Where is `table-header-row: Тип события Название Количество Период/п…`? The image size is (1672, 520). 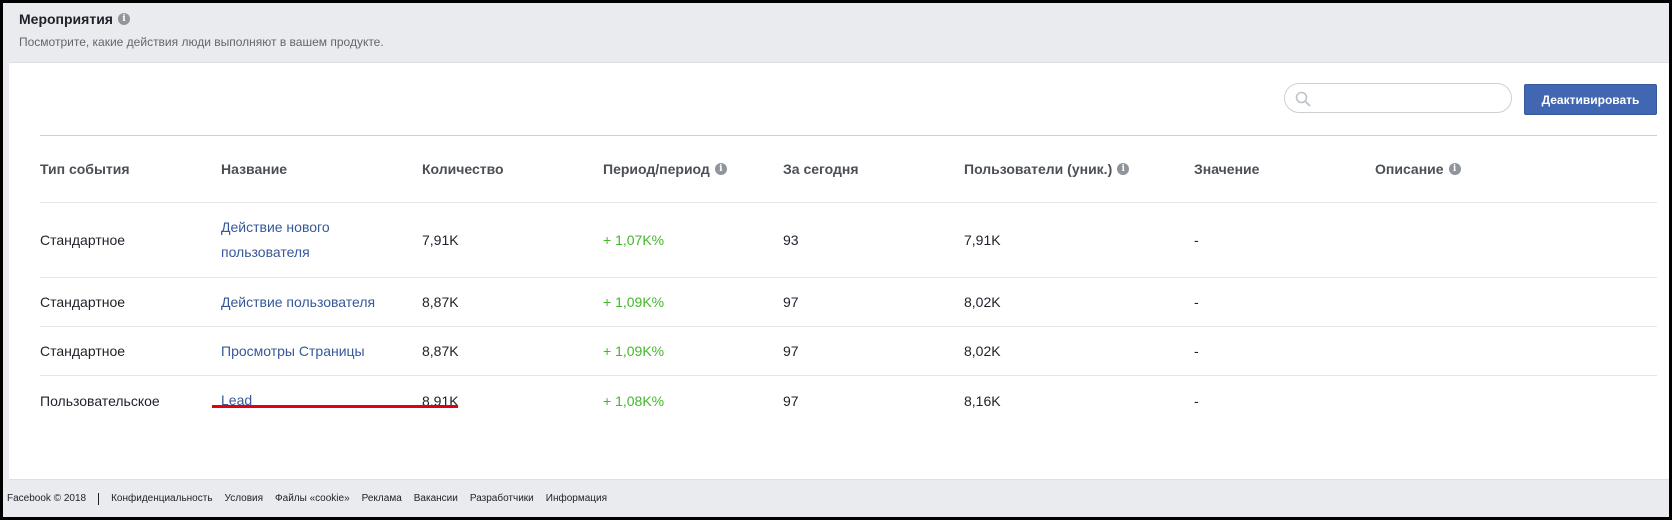
table-header-row: Тип события Название Количество Период/п… is located at coordinates (848, 169).